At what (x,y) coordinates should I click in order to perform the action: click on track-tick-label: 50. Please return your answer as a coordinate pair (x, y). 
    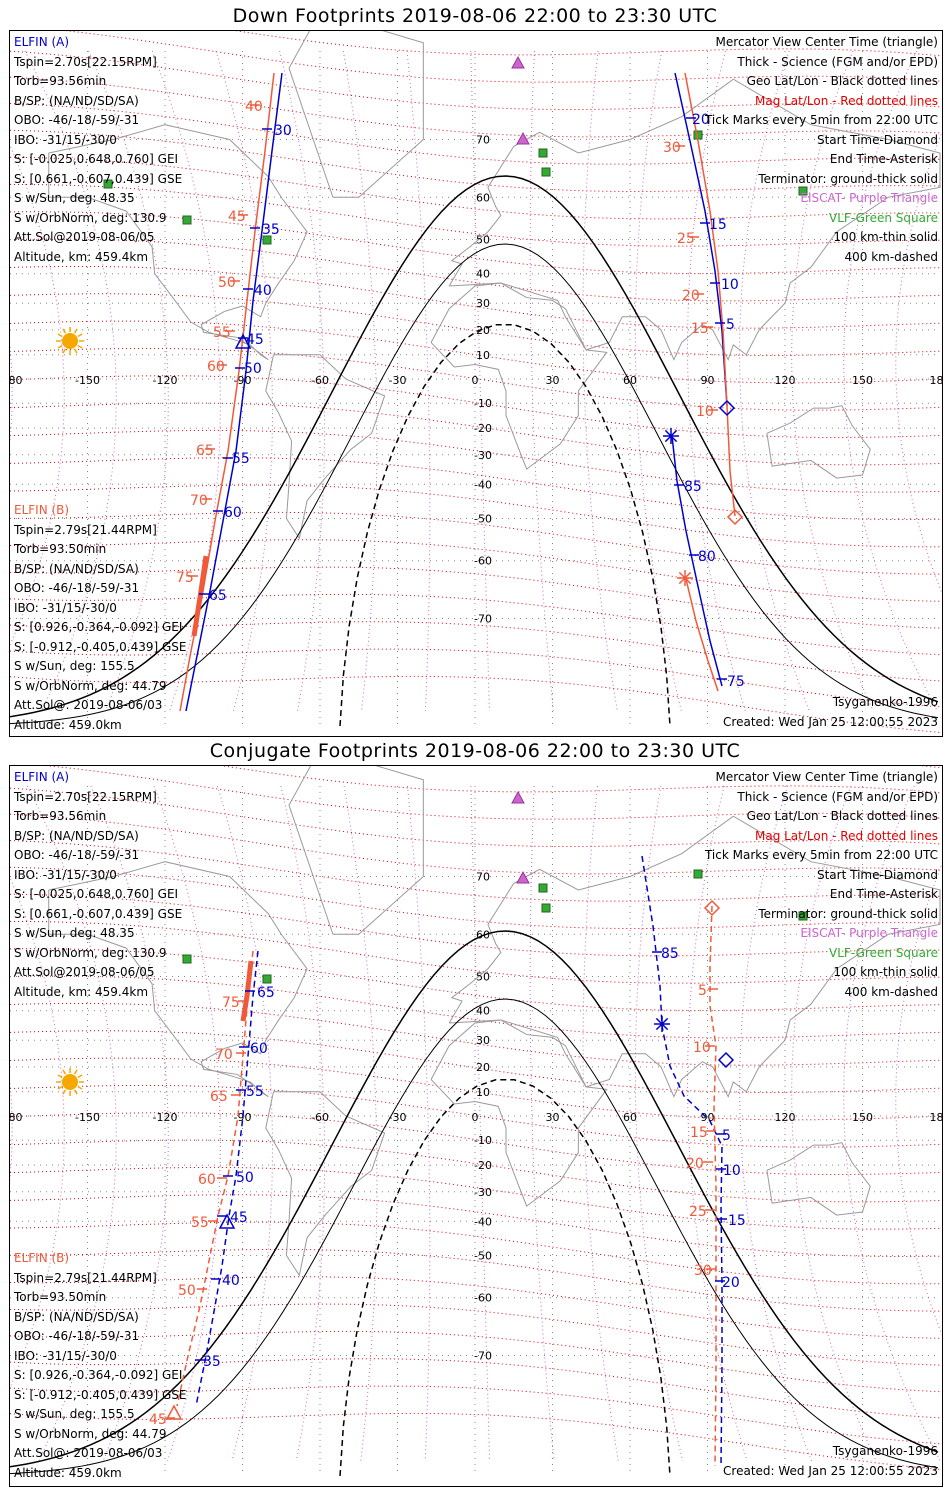
    Looking at the image, I should click on (227, 283).